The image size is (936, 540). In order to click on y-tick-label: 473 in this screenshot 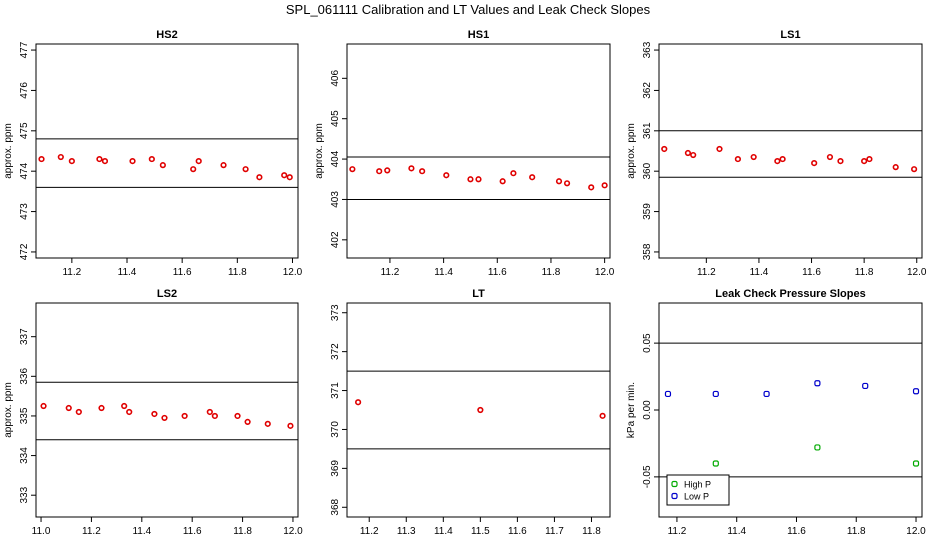, I will do `click(24, 211)`.